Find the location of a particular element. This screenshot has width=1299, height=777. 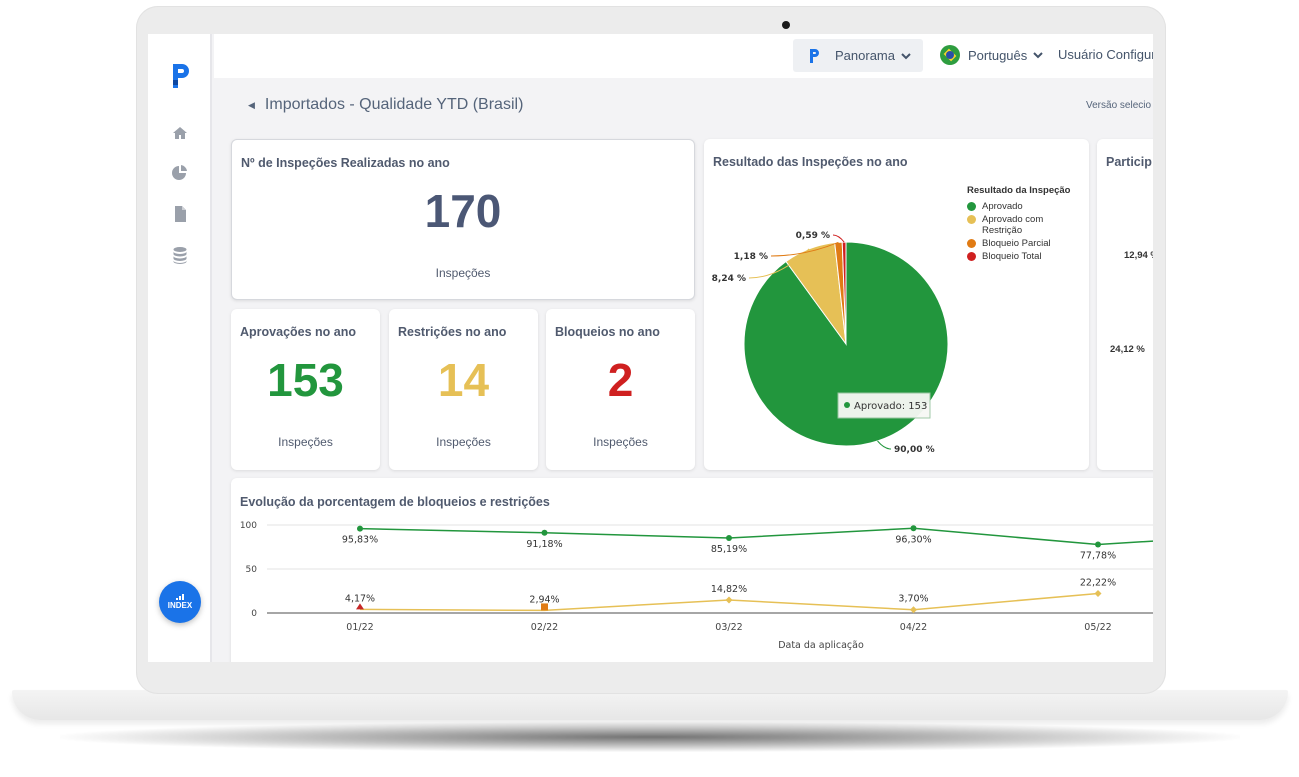

legend-item: Aprovado is located at coordinates (1018, 206).